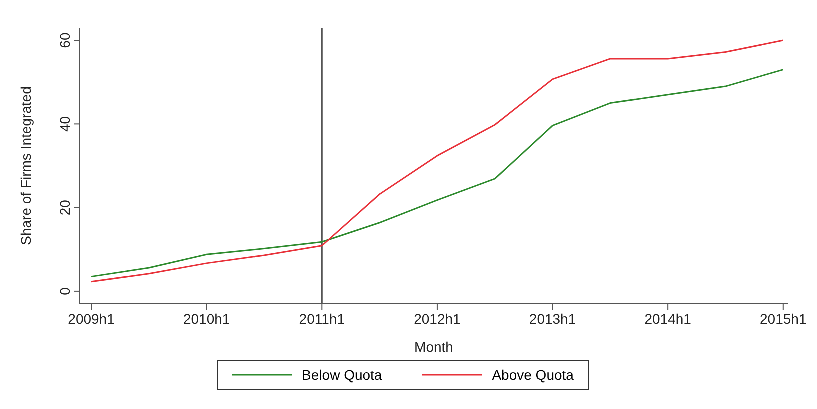 The image size is (817, 409). Describe the element at coordinates (341, 375) in the screenshot. I see `legend-label: Below Quota` at that location.